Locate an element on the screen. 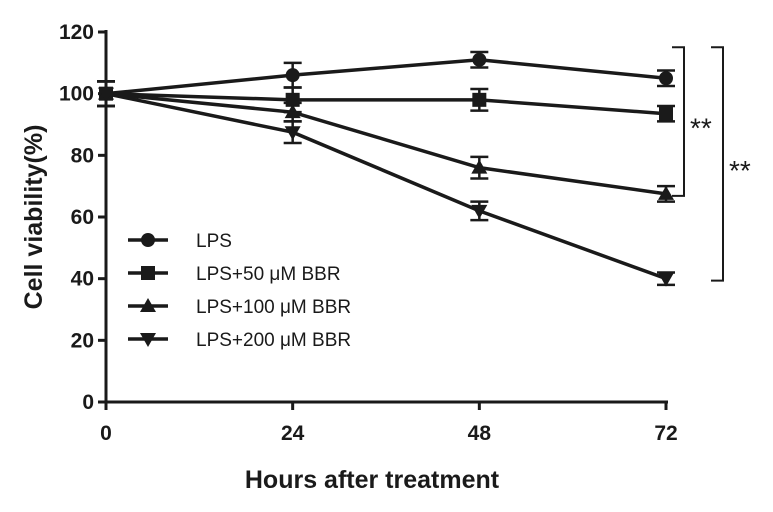 Image resolution: width=773 pixels, height=512 pixels. significance-bracket-2: ** is located at coordinates (731, 164).